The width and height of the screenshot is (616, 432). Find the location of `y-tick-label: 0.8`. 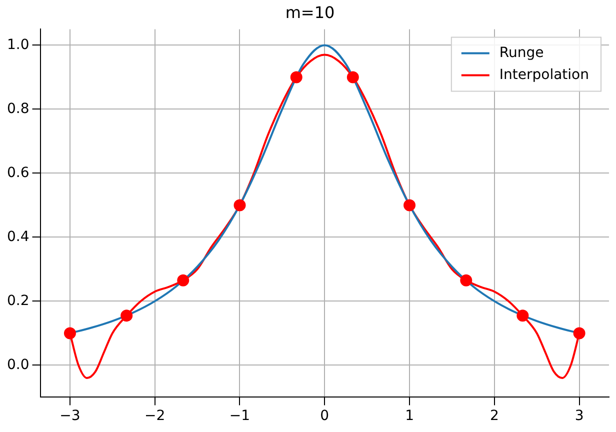

y-tick-label: 0.8 is located at coordinates (18, 108).